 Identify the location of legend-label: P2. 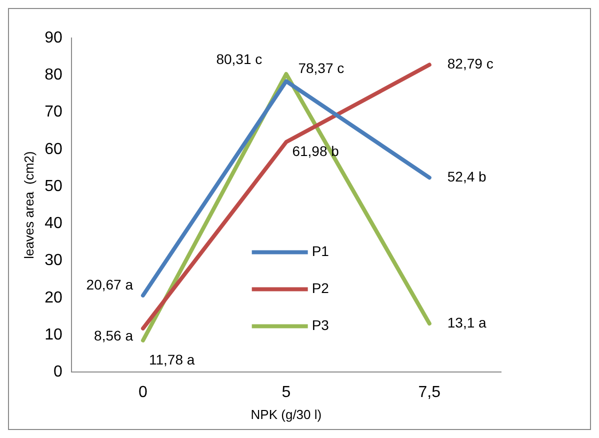
(321, 288).